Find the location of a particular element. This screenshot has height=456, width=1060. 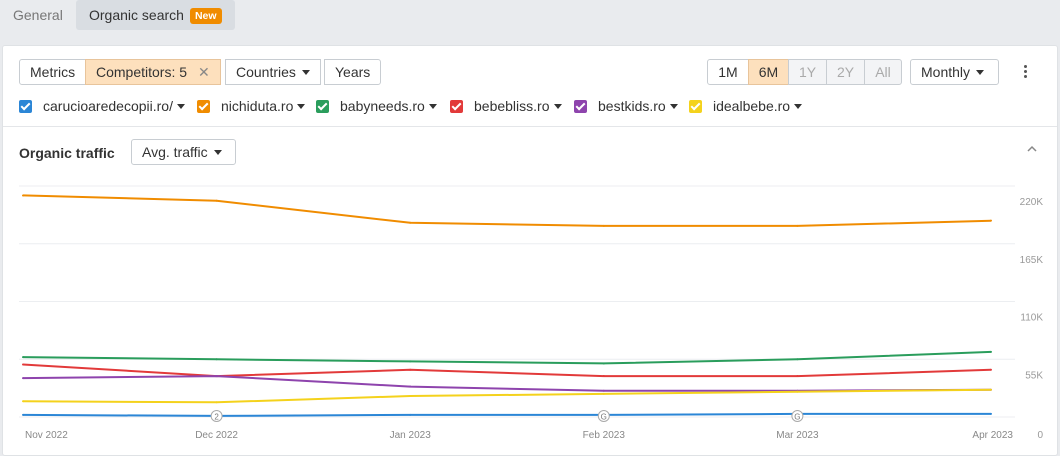

tab-organic-search-label: Organic search is located at coordinates (136, 15).